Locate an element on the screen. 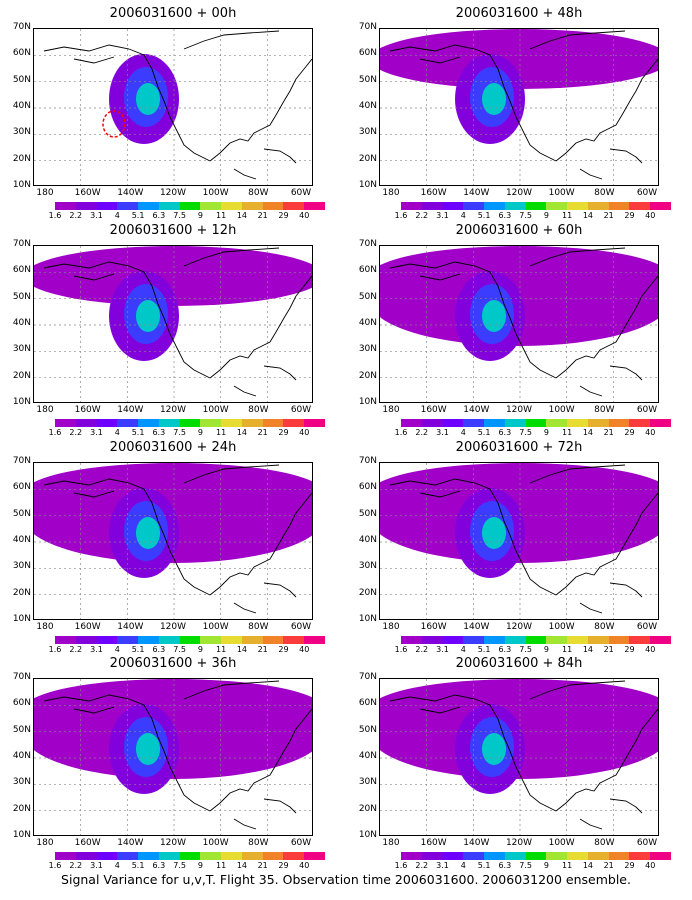  colorbar is located at coordinates (536, 640).